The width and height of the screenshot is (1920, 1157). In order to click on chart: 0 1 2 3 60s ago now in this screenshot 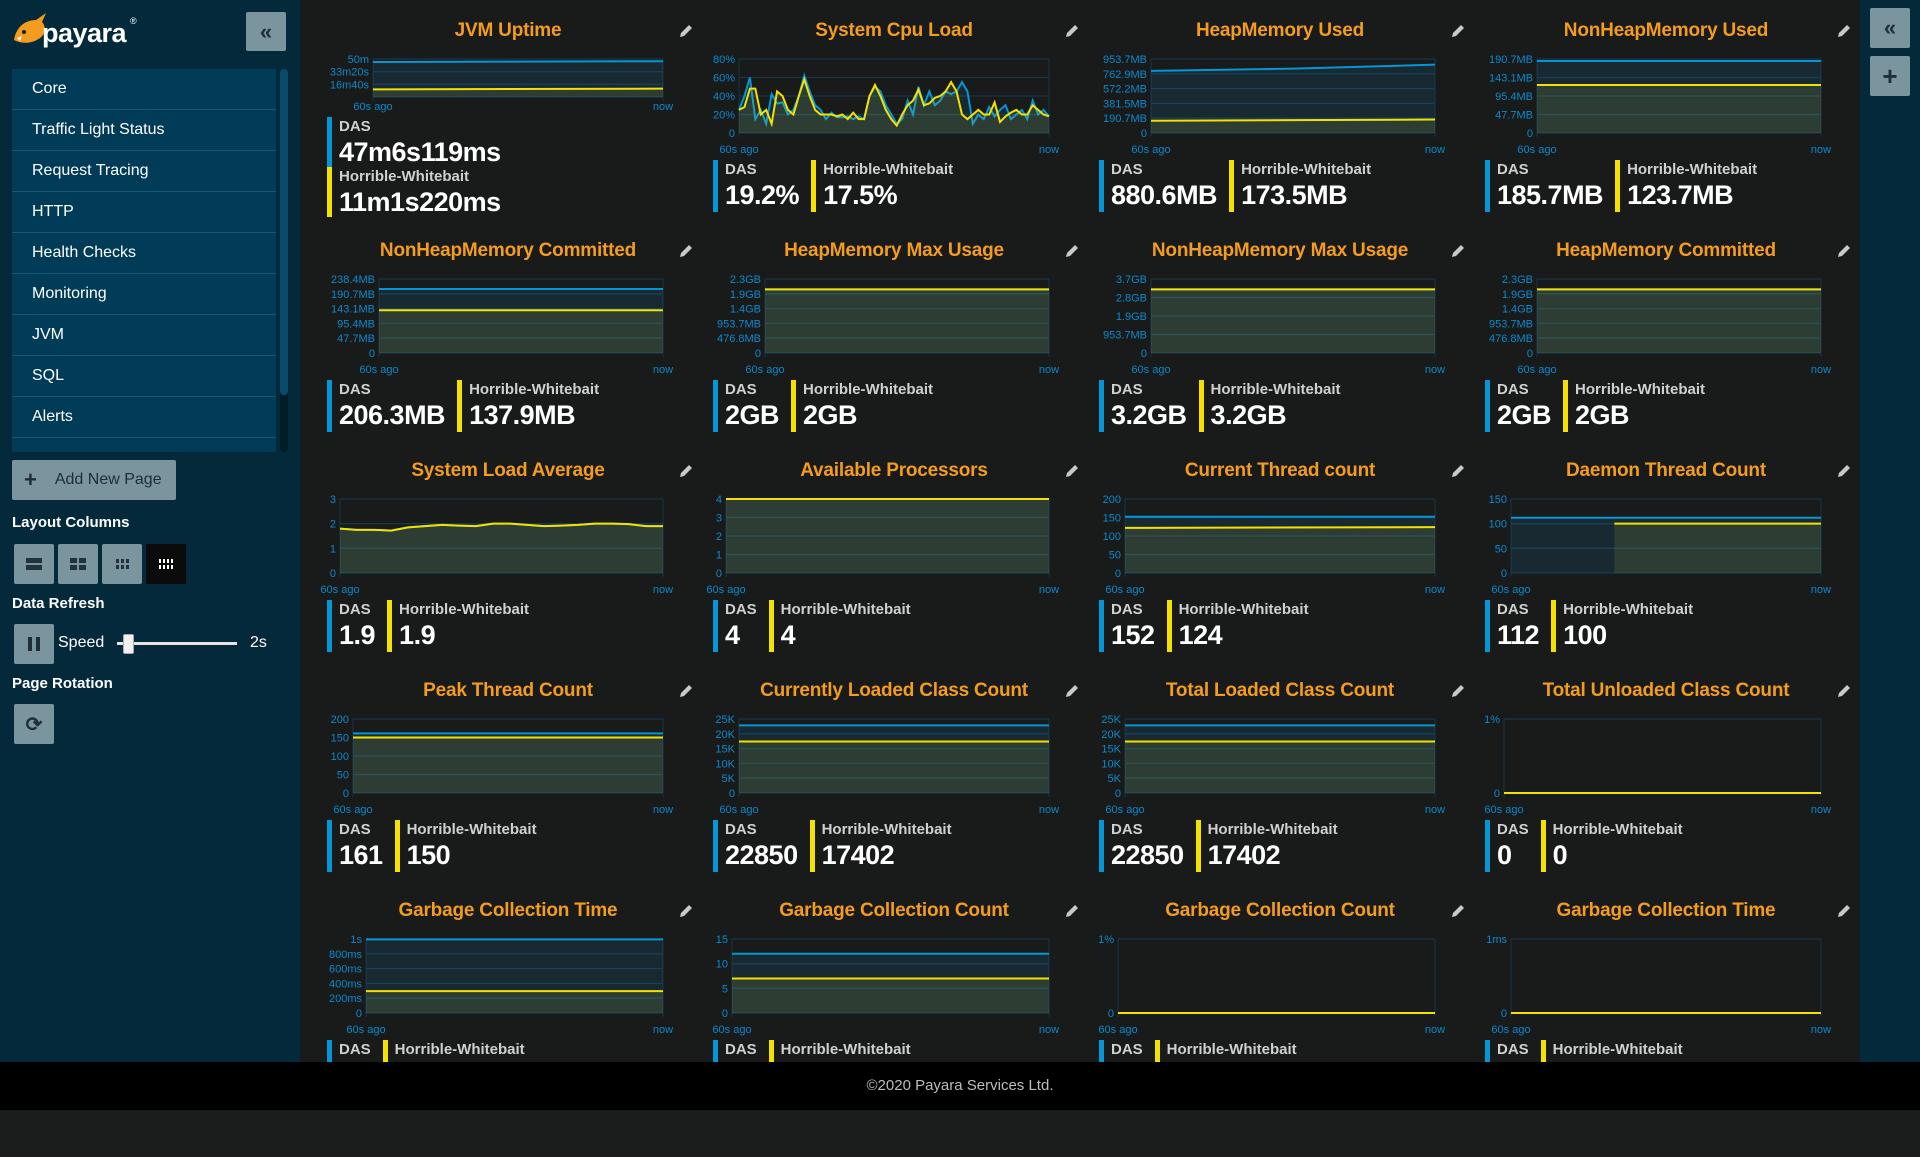, I will do `click(496, 545)`.